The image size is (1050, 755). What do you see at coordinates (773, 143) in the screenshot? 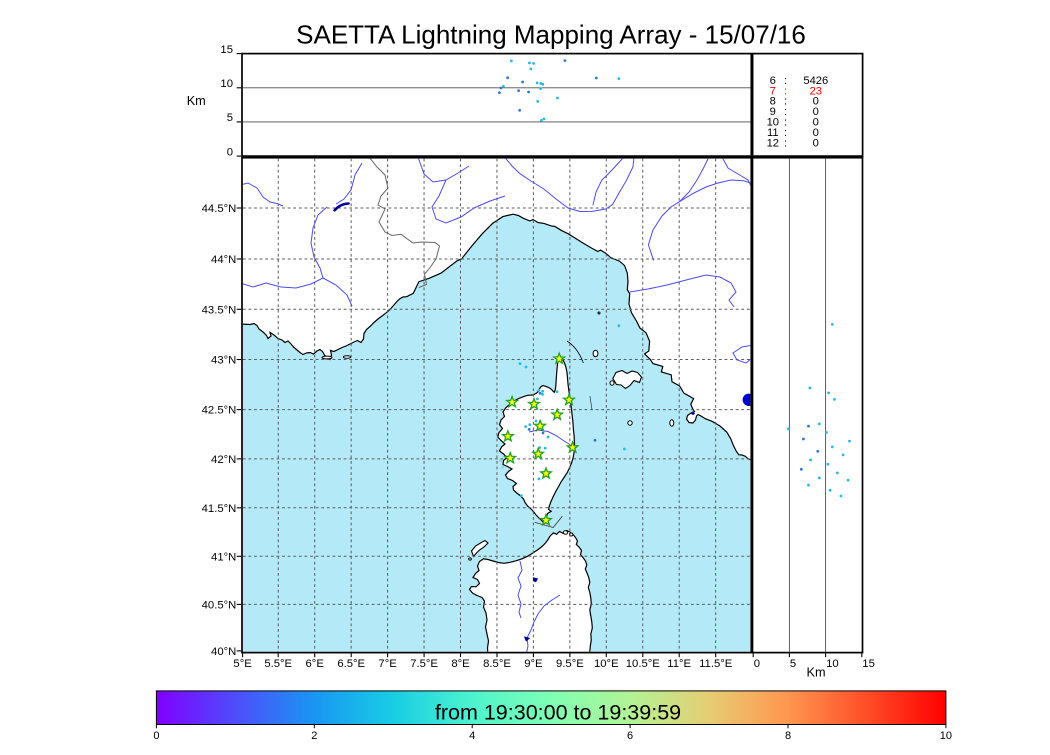
I see `svg-text: 12` at bounding box center [773, 143].